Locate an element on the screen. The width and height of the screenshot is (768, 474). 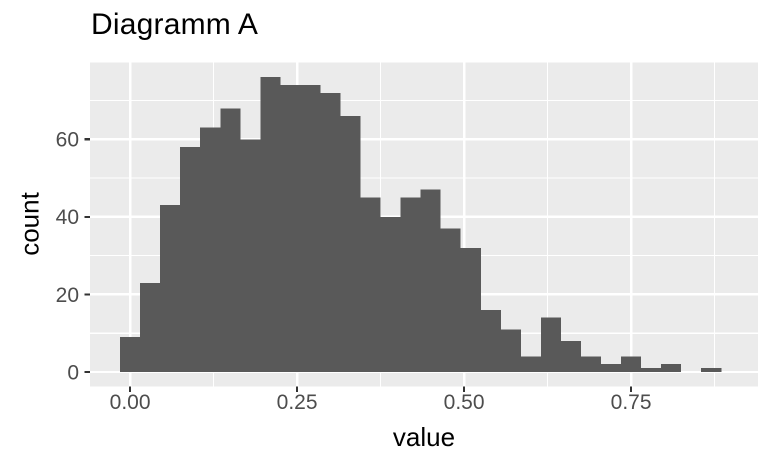
y-tick-label: 0 is located at coordinates (73, 372).